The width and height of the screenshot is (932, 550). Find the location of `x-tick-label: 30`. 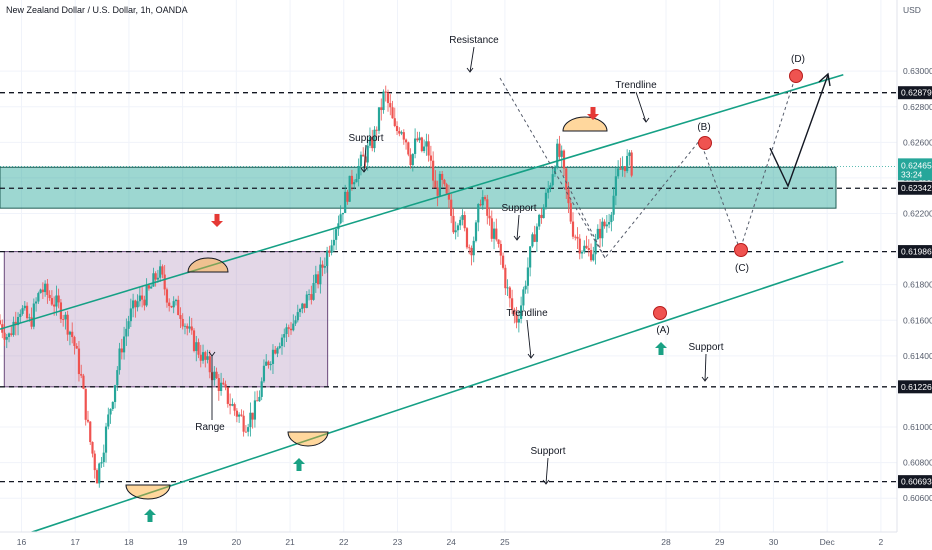

x-tick-label: 30 is located at coordinates (774, 542).